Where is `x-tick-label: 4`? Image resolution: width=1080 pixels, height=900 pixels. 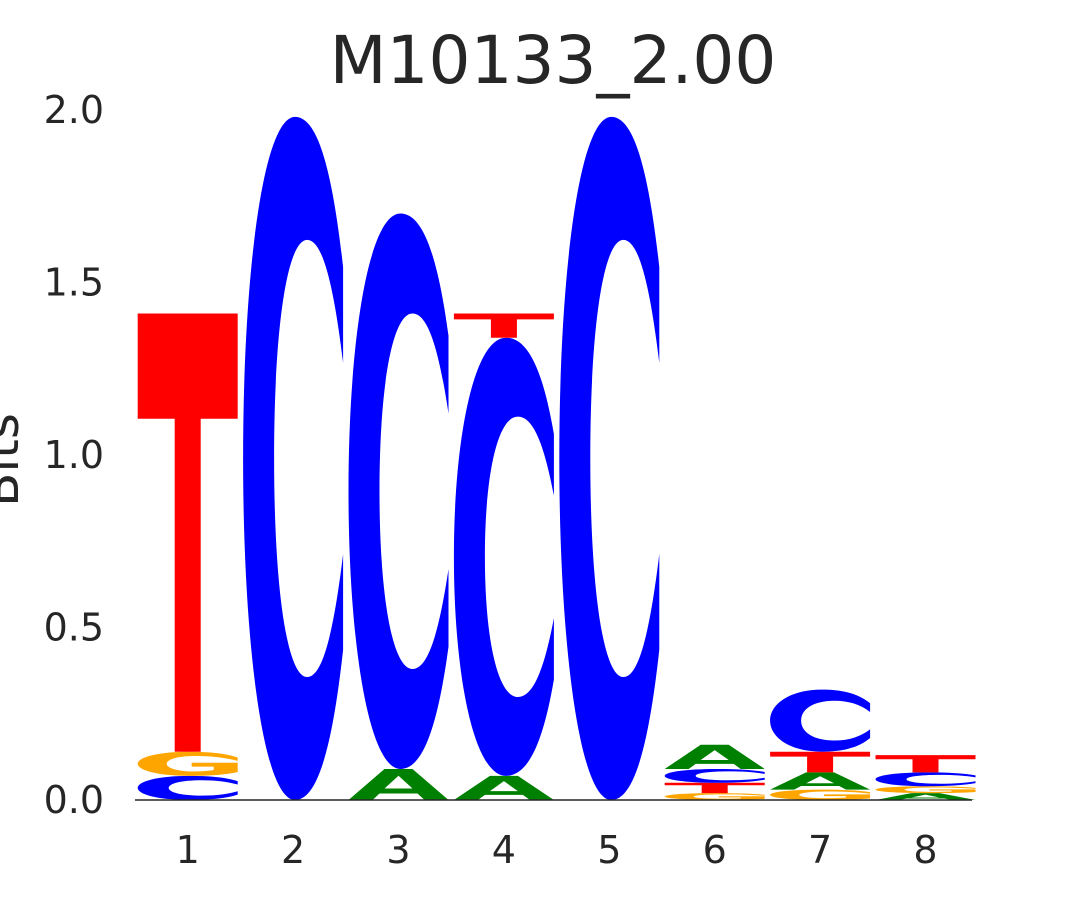 x-tick-label: 4 is located at coordinates (504, 850).